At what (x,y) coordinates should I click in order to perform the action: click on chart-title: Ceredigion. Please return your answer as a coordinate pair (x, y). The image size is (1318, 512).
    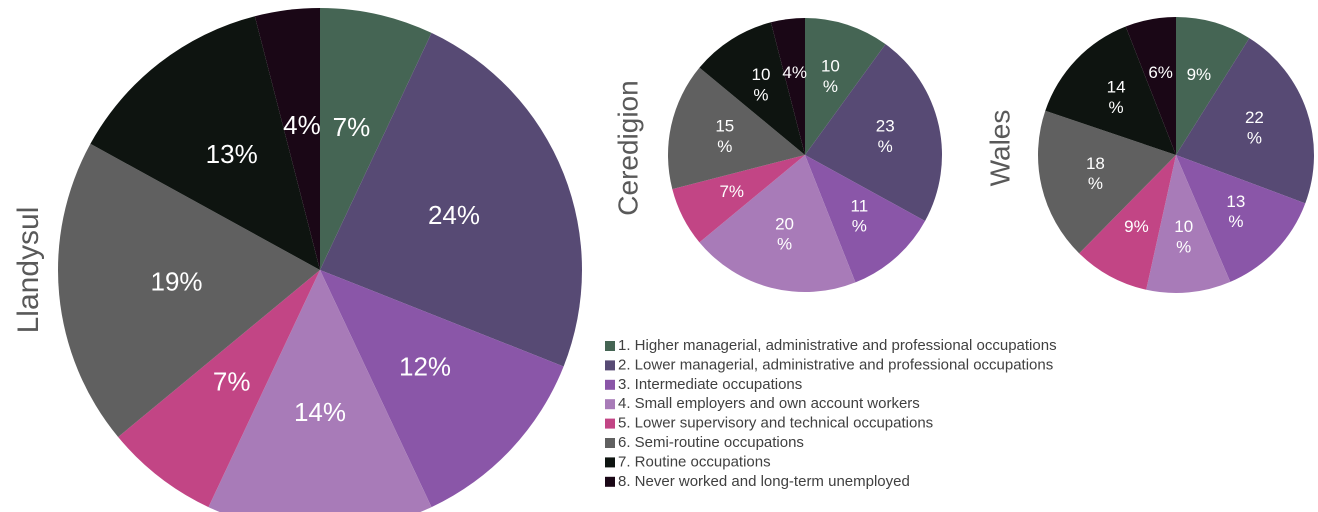
    Looking at the image, I should click on (627, 147).